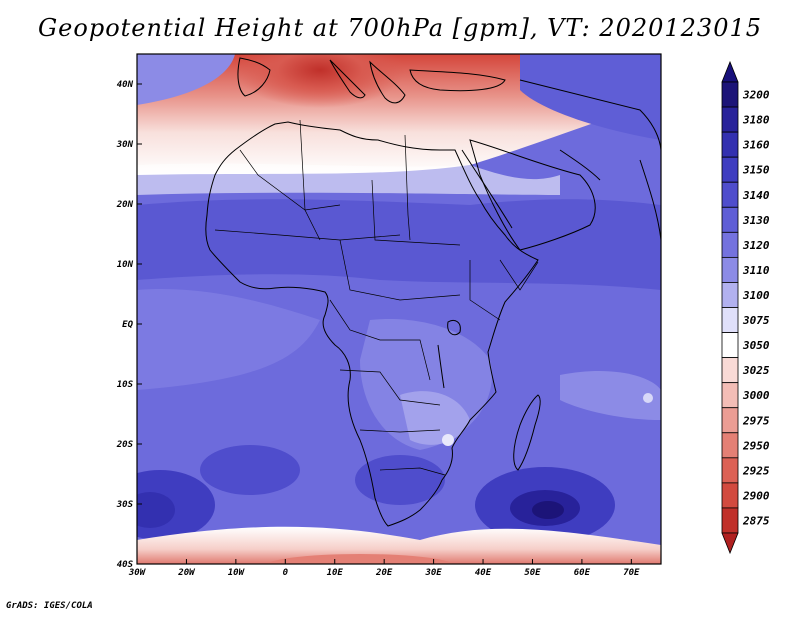 This screenshot has width=800, height=618. What do you see at coordinates (756, 320) in the screenshot?
I see `colorbar-label: 3075` at bounding box center [756, 320].